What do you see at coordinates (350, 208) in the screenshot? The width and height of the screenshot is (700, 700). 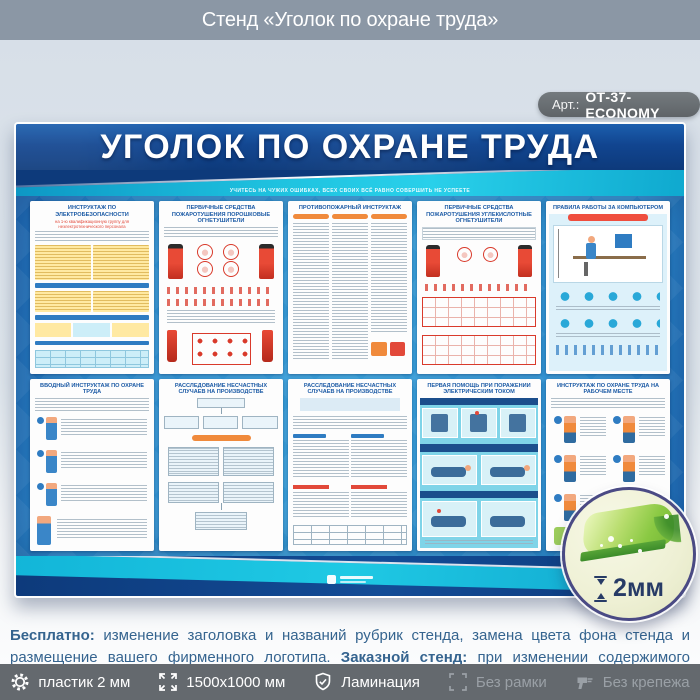 I see `poster-title: ПРОТИВОПОЖАРНЫЙ ИНСТРУКТАЖ` at bounding box center [350, 208].